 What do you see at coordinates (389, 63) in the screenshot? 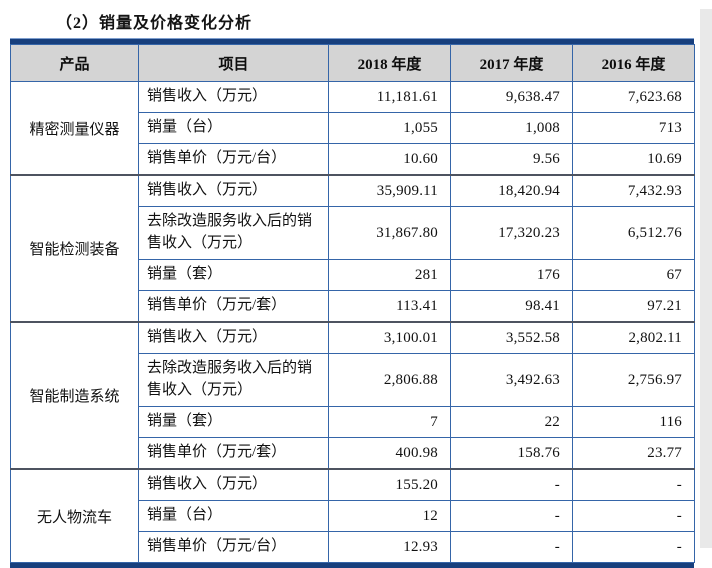
I see `header-cell-2018: 2018 年度` at bounding box center [389, 63].